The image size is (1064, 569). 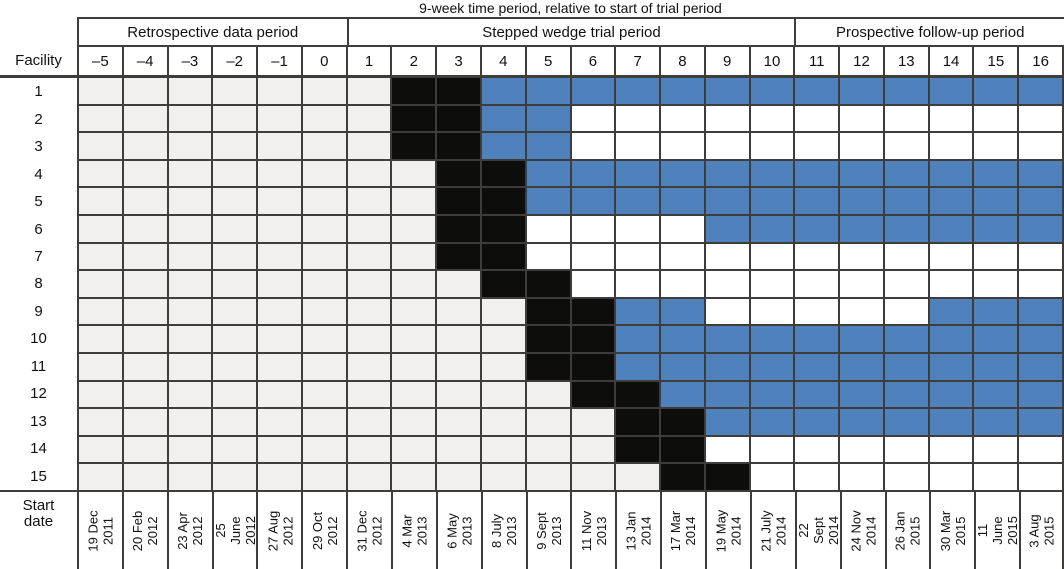 I want to click on start-date-text: 22 Sept 2014, so click(x=818, y=530).